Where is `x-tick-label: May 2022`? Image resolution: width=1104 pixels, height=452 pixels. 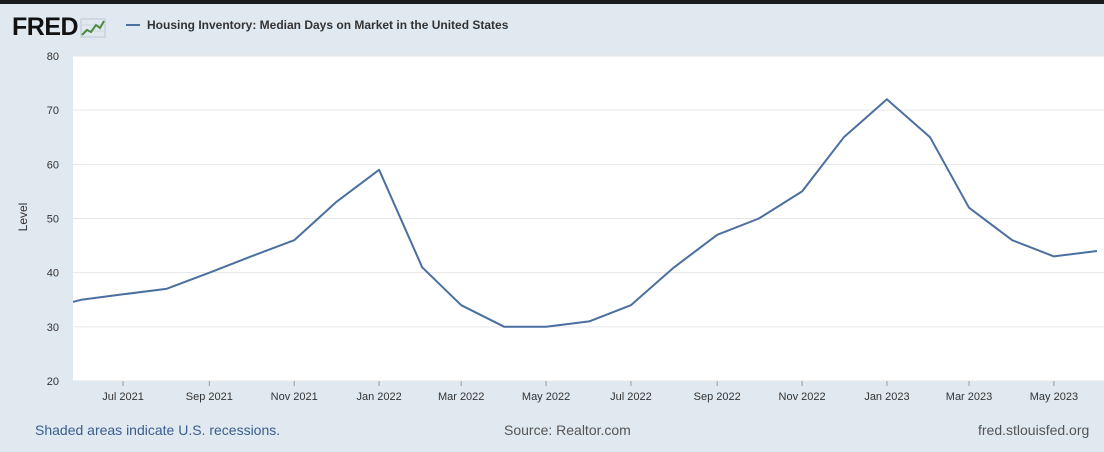 x-tick-label: May 2022 is located at coordinates (546, 397).